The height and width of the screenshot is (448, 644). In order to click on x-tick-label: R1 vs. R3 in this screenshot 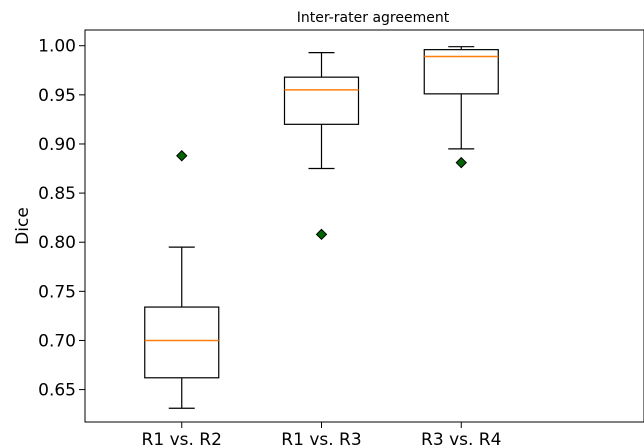, I will do `click(321, 439)`.